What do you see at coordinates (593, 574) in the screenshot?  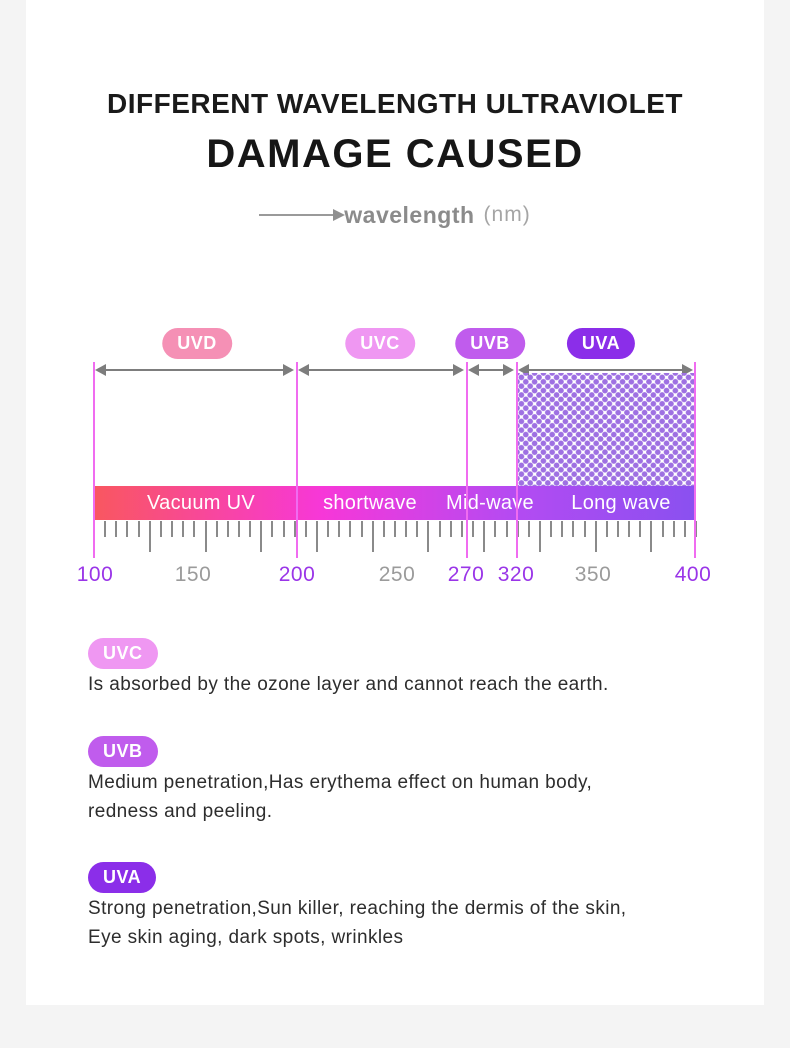 I see `axis-value-350: 350` at bounding box center [593, 574].